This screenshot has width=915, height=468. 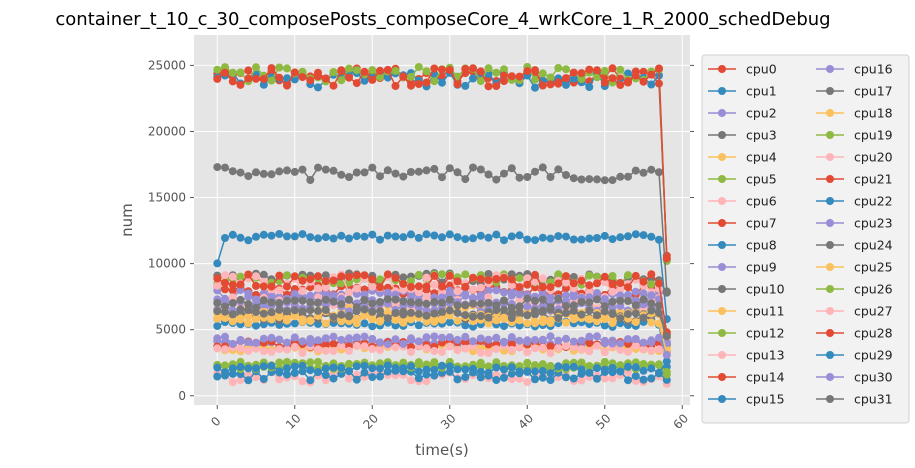 I want to click on legend-label: cpu1, so click(x=761, y=91).